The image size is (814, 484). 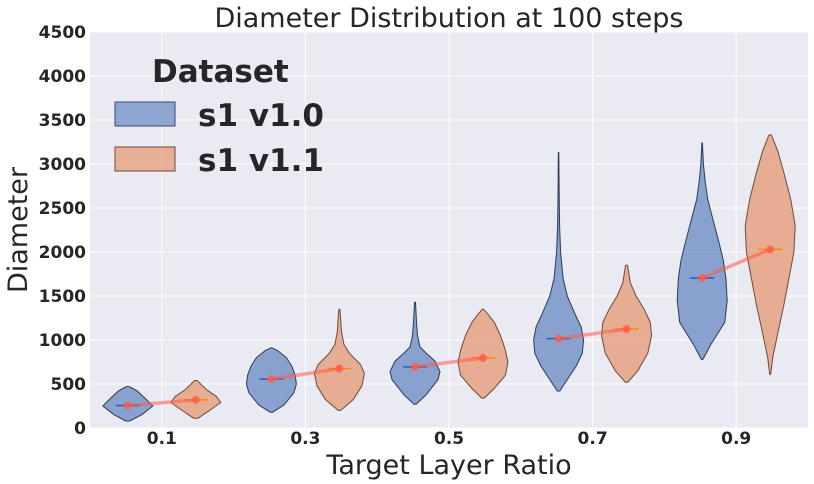 What do you see at coordinates (80, 429) in the screenshot?
I see `y-tick-label: 0` at bounding box center [80, 429].